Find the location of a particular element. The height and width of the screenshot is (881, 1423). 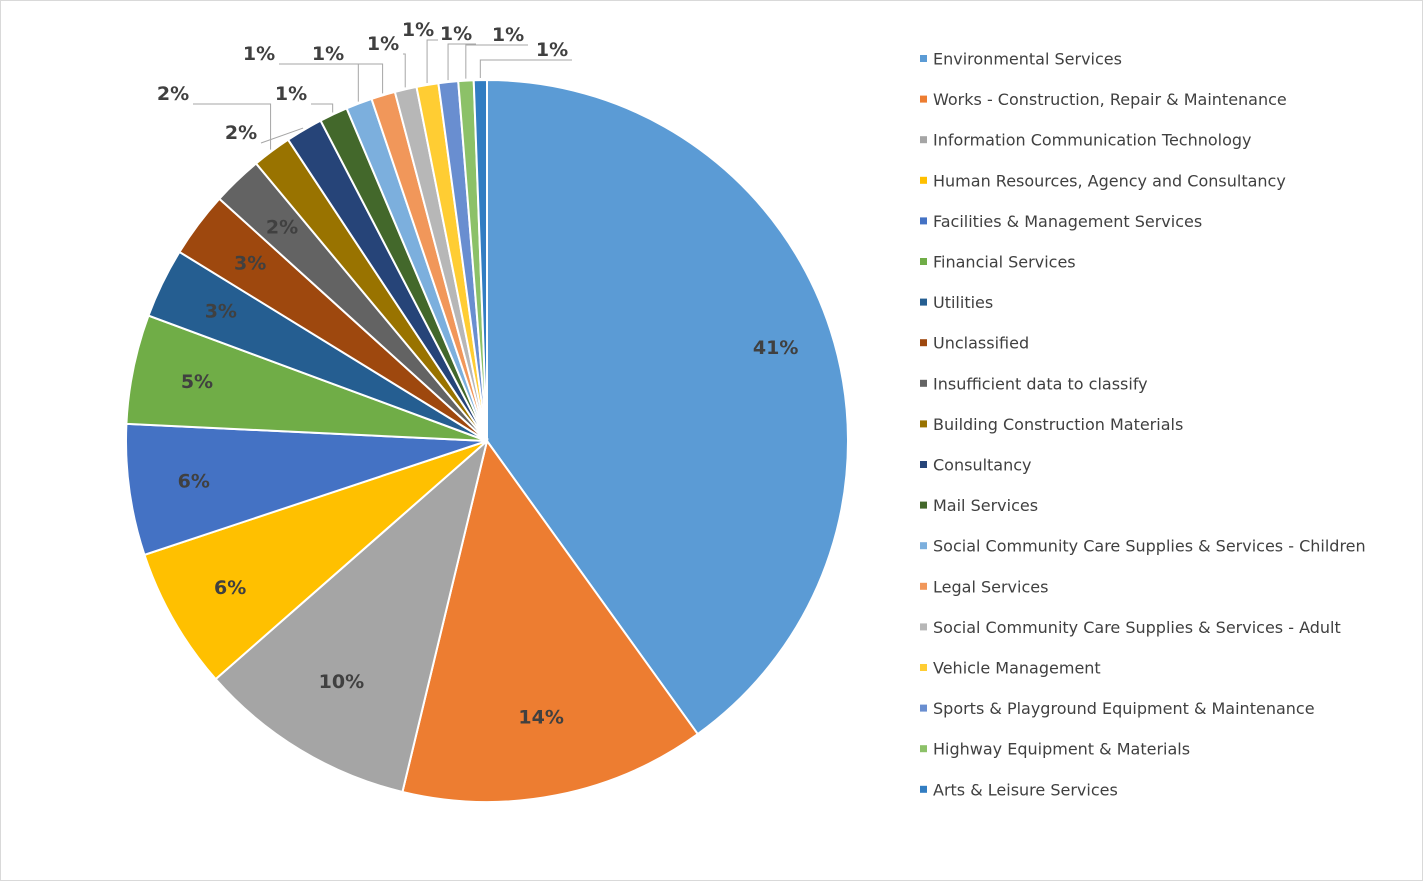

legend-swatch-sports-playground-equipment-maintenance is located at coordinates (923, 708).